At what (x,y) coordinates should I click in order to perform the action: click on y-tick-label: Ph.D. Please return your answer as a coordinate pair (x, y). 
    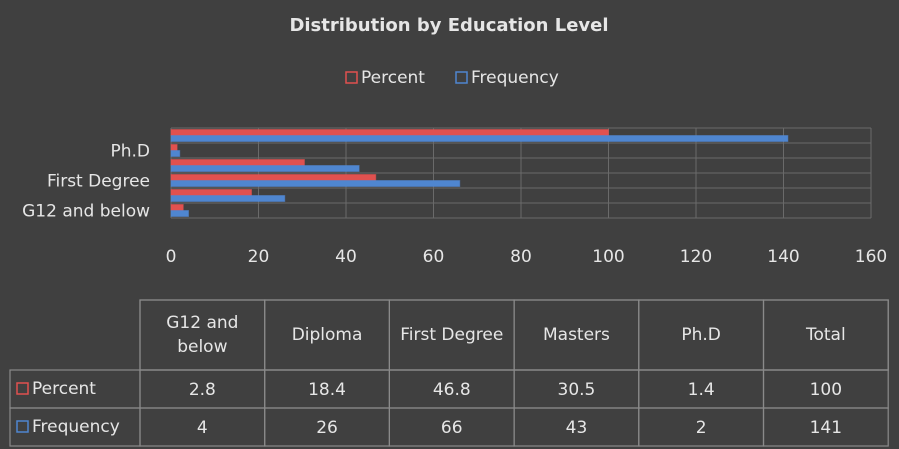
    Looking at the image, I should click on (130, 152).